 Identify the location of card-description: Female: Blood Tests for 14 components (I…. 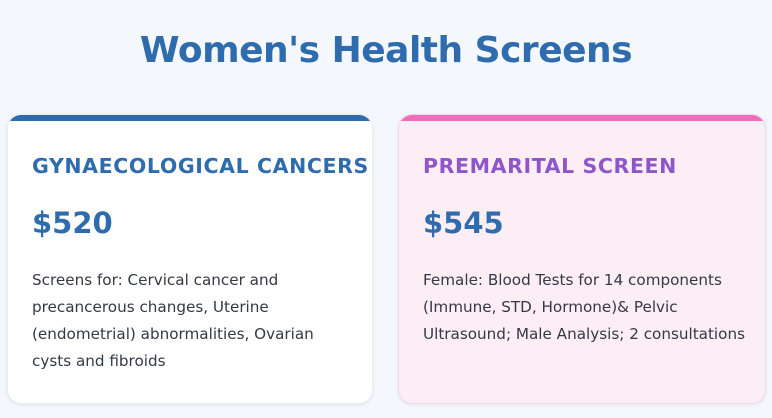
(584, 307).